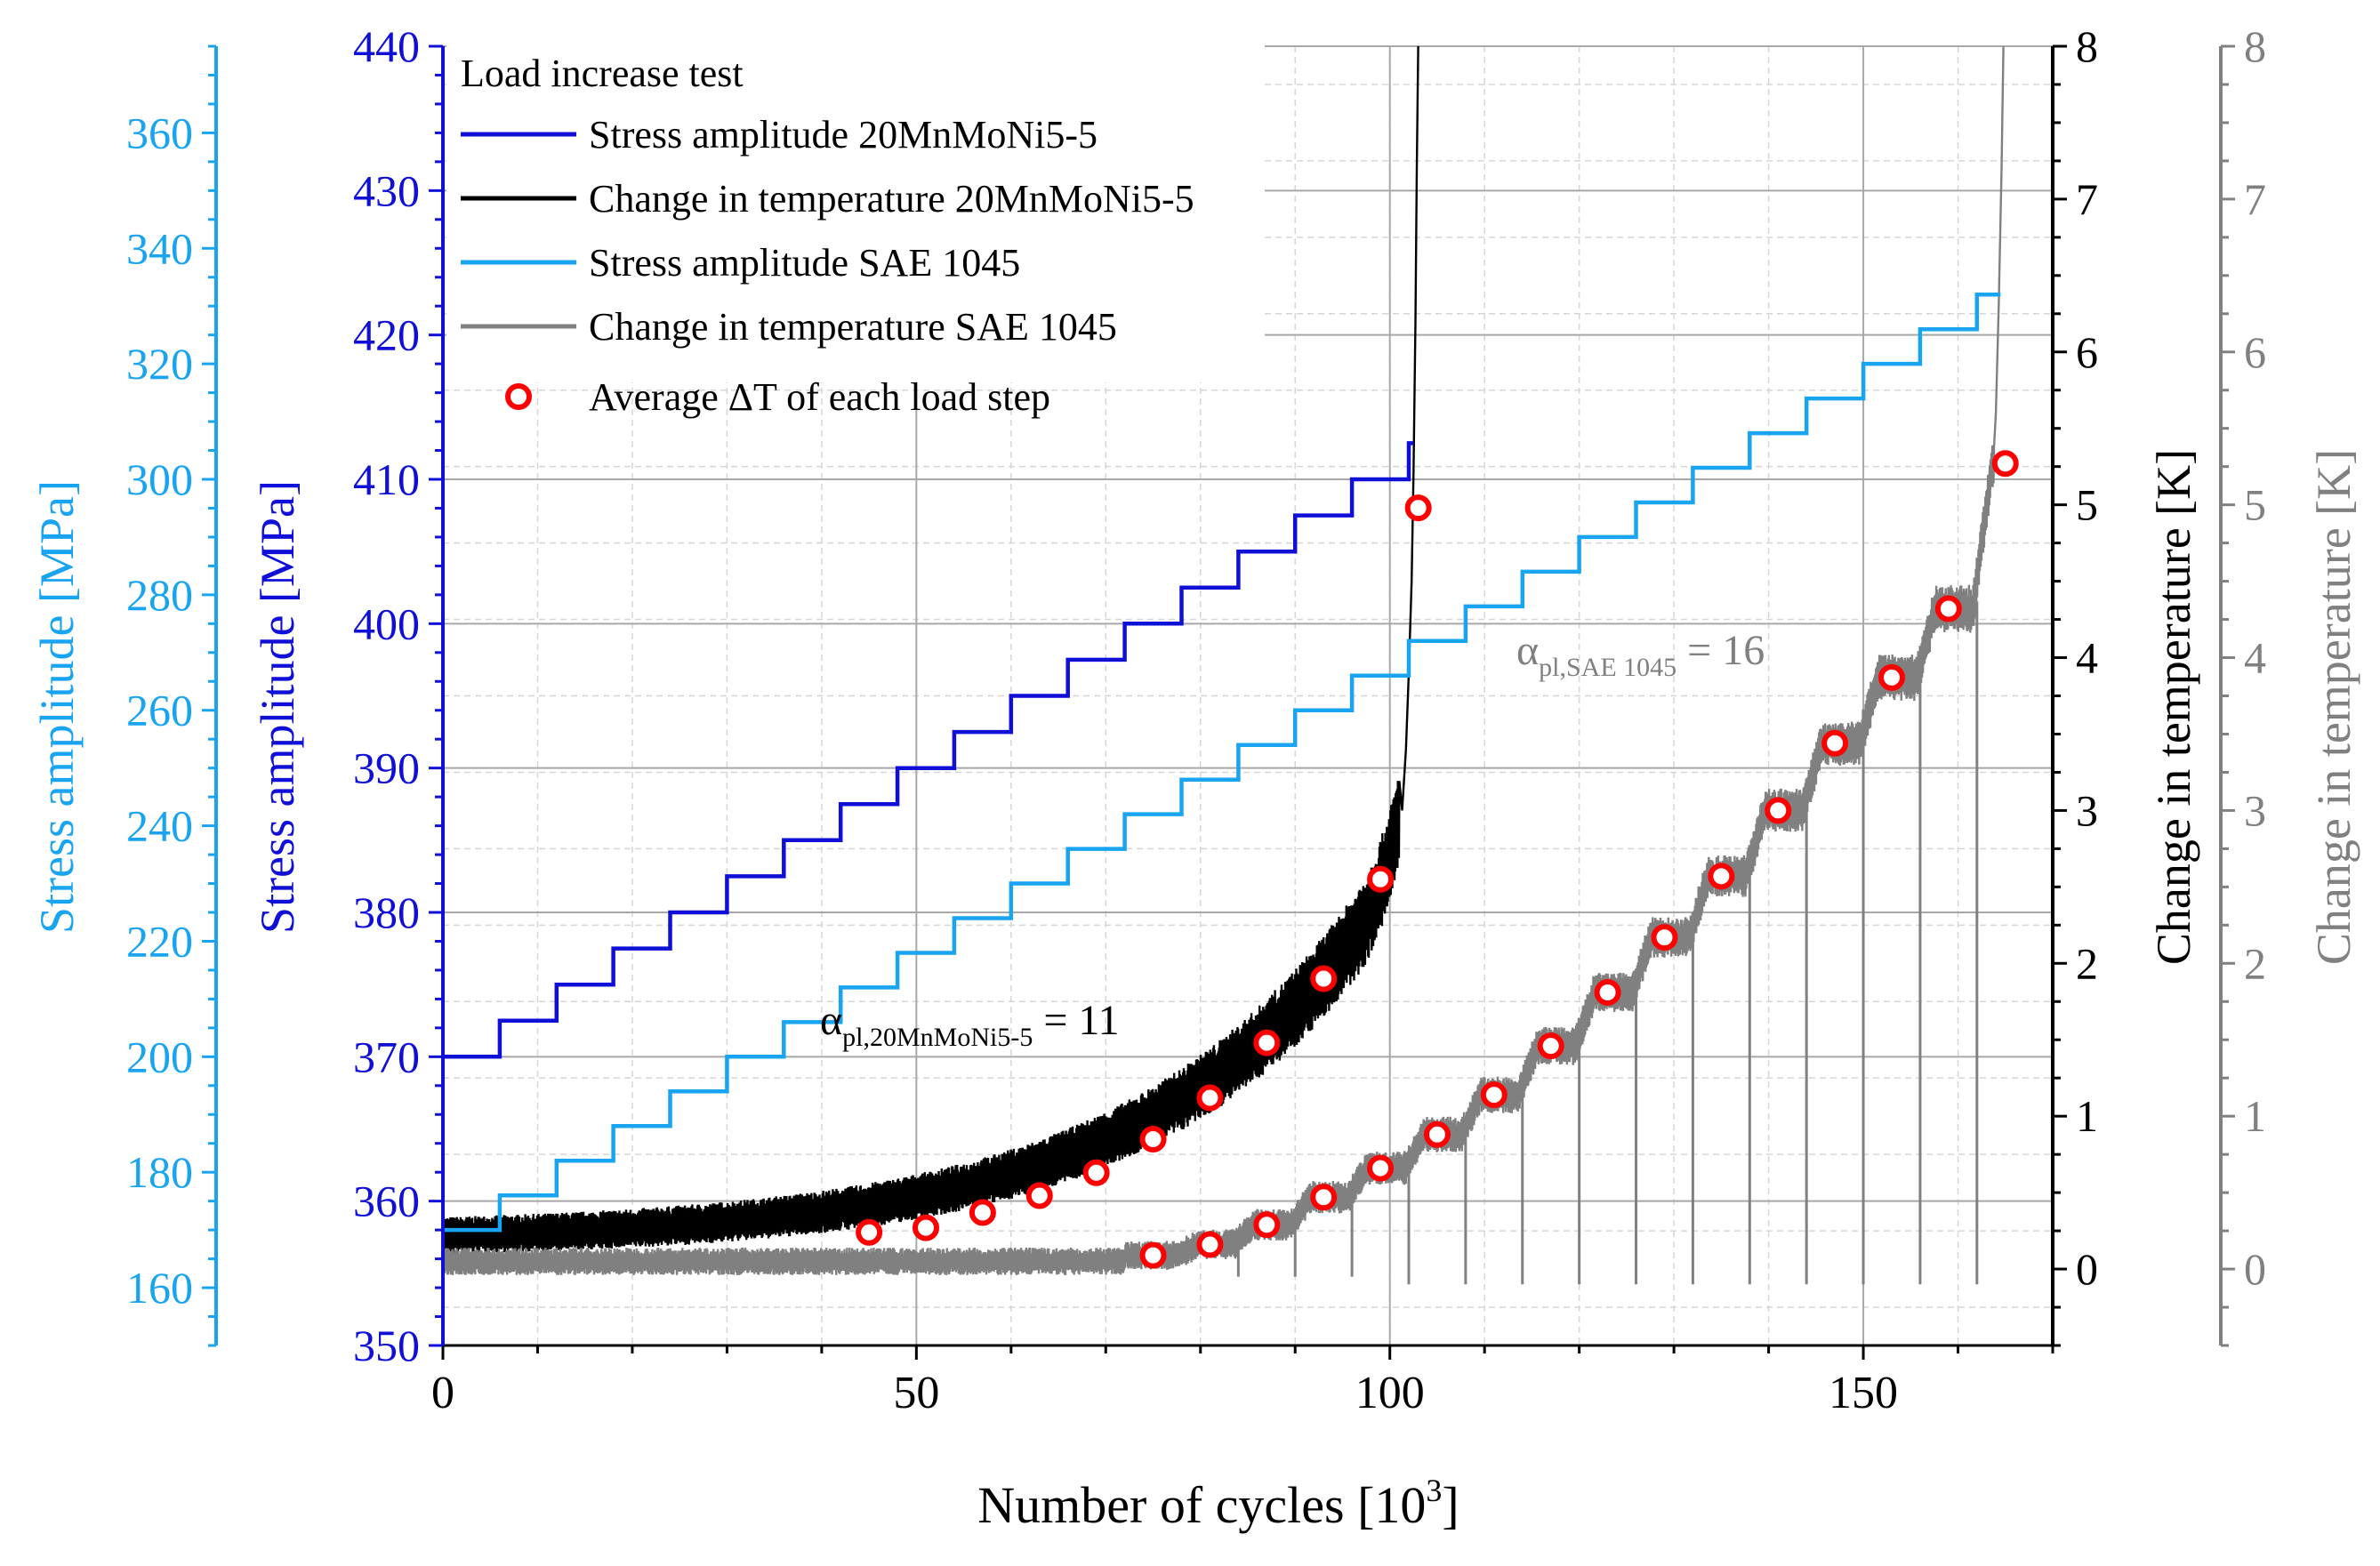 Image resolution: width=2380 pixels, height=1566 pixels. Describe the element at coordinates (57, 707) in the screenshot. I see `left-outer-axis-title: Stress amplitude [MPa]` at that location.